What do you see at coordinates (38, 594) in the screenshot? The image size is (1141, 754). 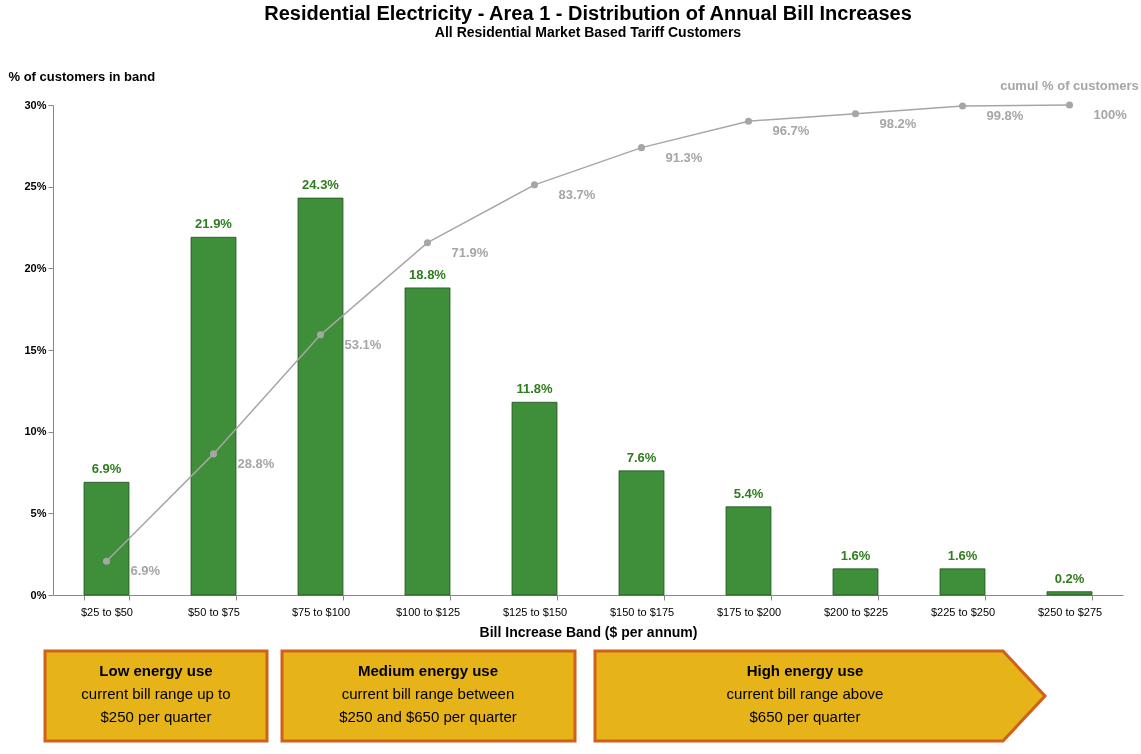 I see `y-tick-label: 0%` at bounding box center [38, 594].